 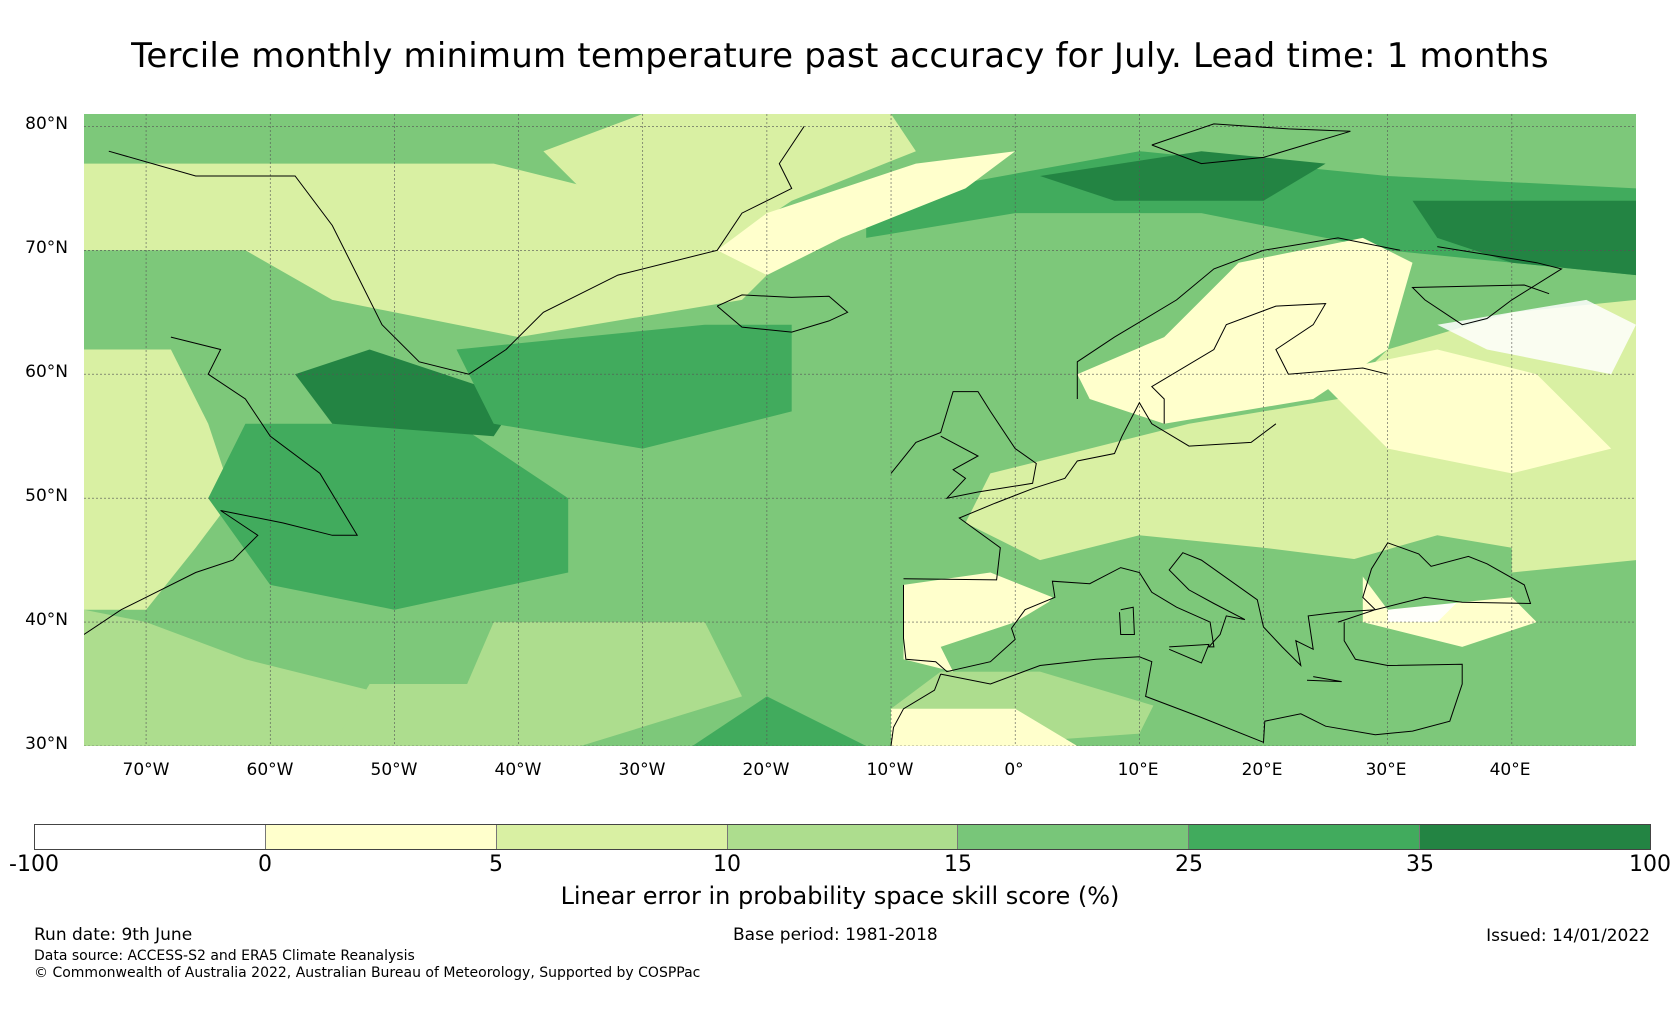 I want to click on lon-label-30e: 30°E, so click(x=1386, y=770).